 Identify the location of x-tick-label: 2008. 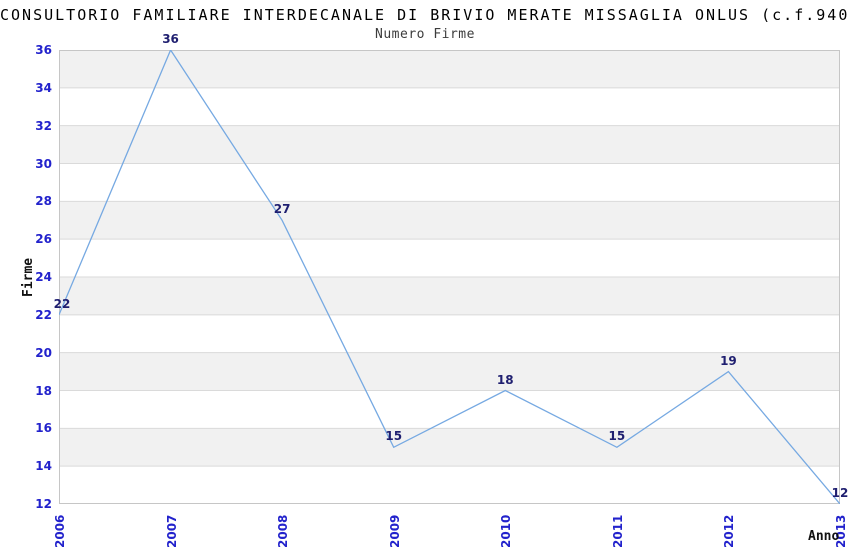
(283, 531).